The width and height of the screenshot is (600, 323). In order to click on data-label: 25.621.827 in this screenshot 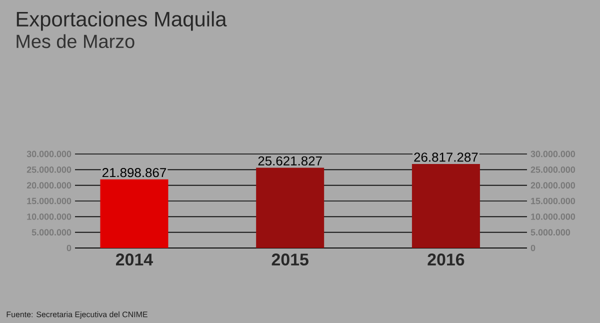, I will do `click(290, 161)`.